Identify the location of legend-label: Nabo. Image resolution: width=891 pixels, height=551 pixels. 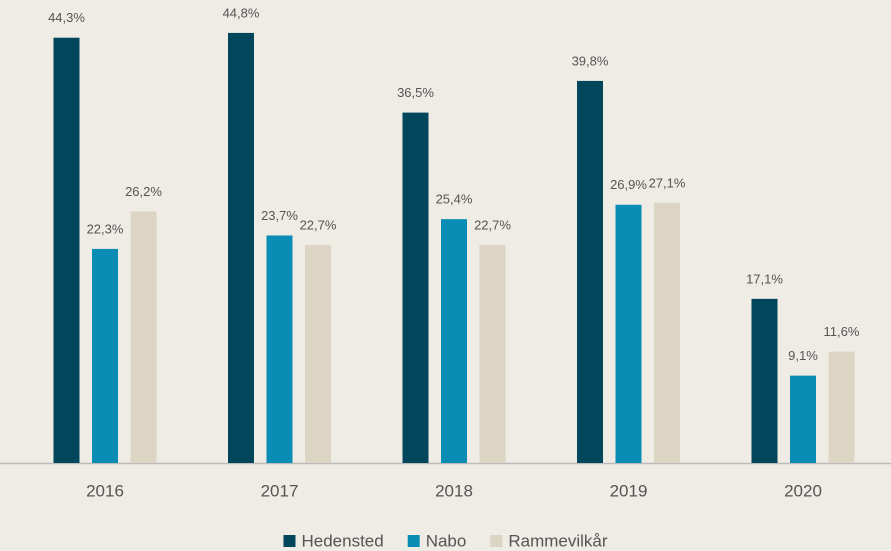
(446, 540).